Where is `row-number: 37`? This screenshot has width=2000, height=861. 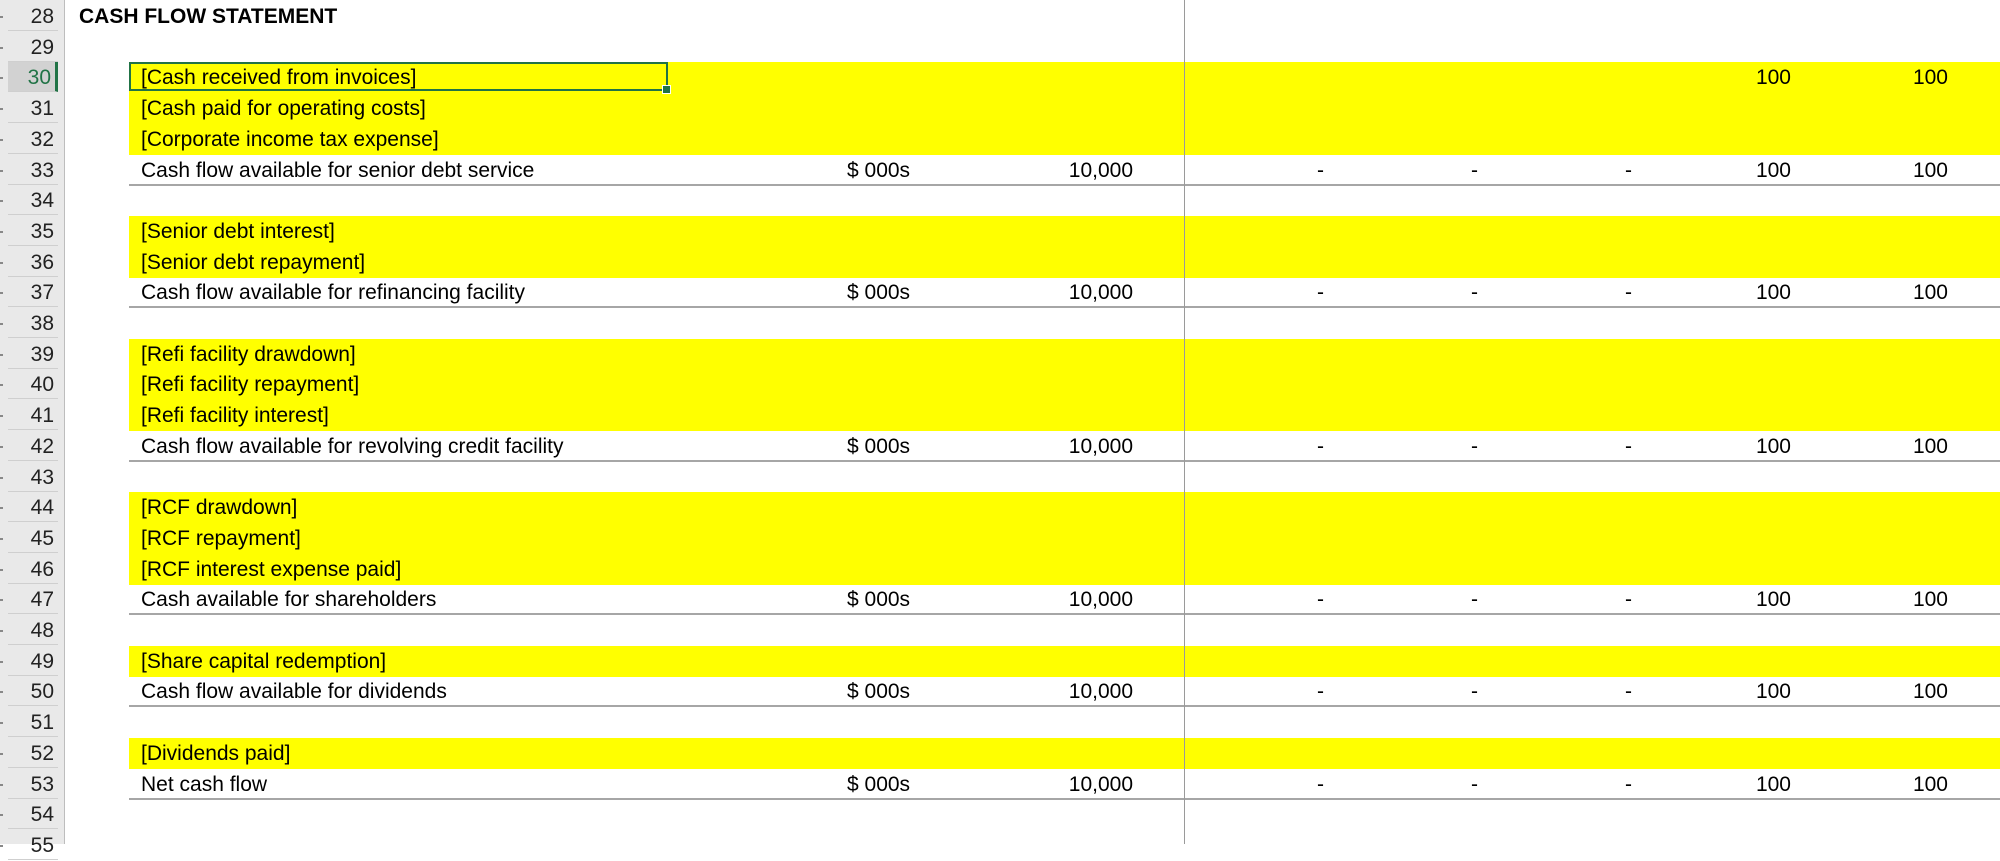 row-number: 37 is located at coordinates (33, 292).